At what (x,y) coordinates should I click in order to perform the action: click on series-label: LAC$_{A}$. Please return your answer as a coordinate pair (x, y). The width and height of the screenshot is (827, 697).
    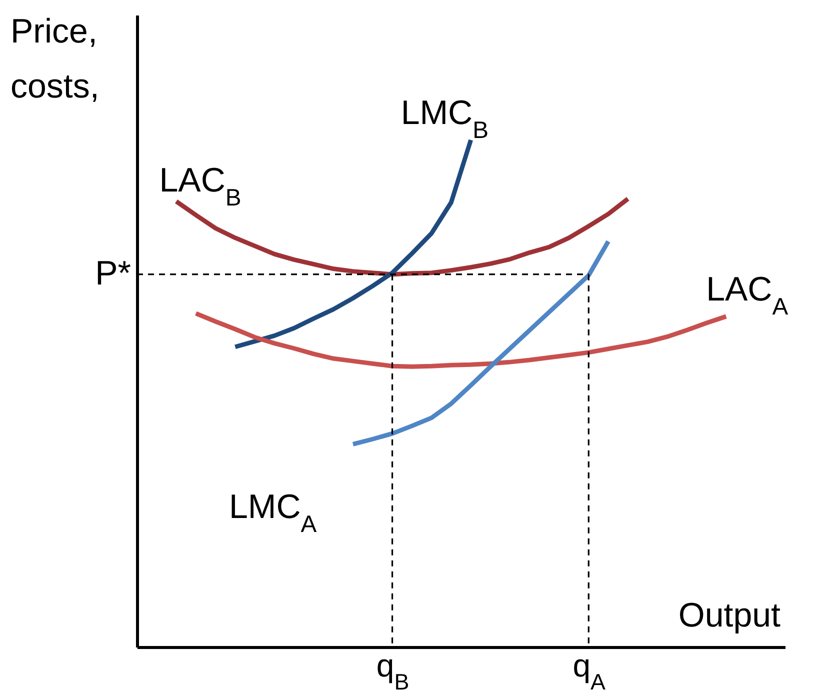
    Looking at the image, I should click on (747, 295).